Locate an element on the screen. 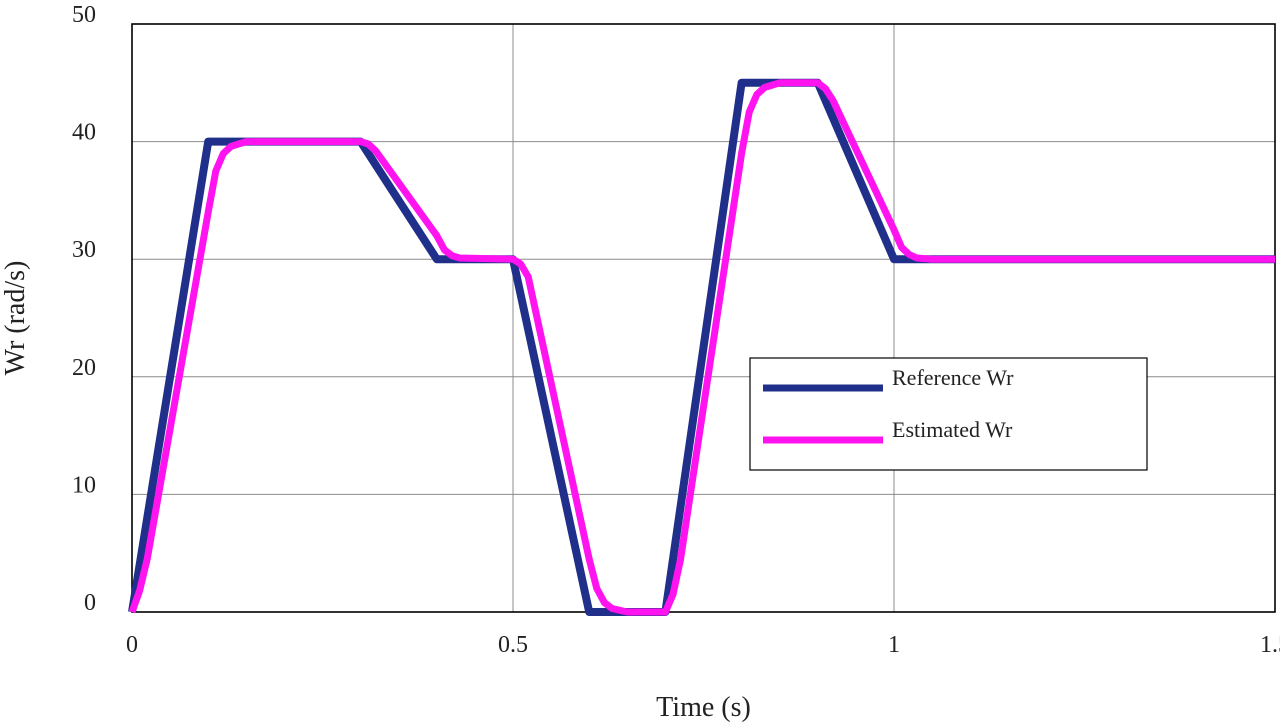 The width and height of the screenshot is (1280, 723). legend-box is located at coordinates (948, 414).